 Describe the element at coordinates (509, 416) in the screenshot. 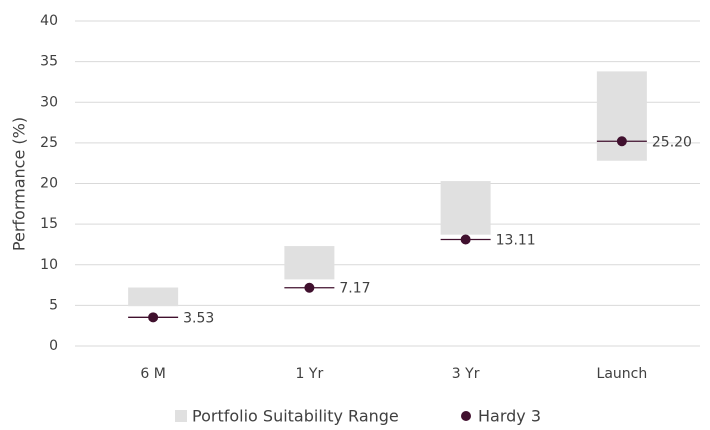

I see `legend-label: Hardy 3` at that location.